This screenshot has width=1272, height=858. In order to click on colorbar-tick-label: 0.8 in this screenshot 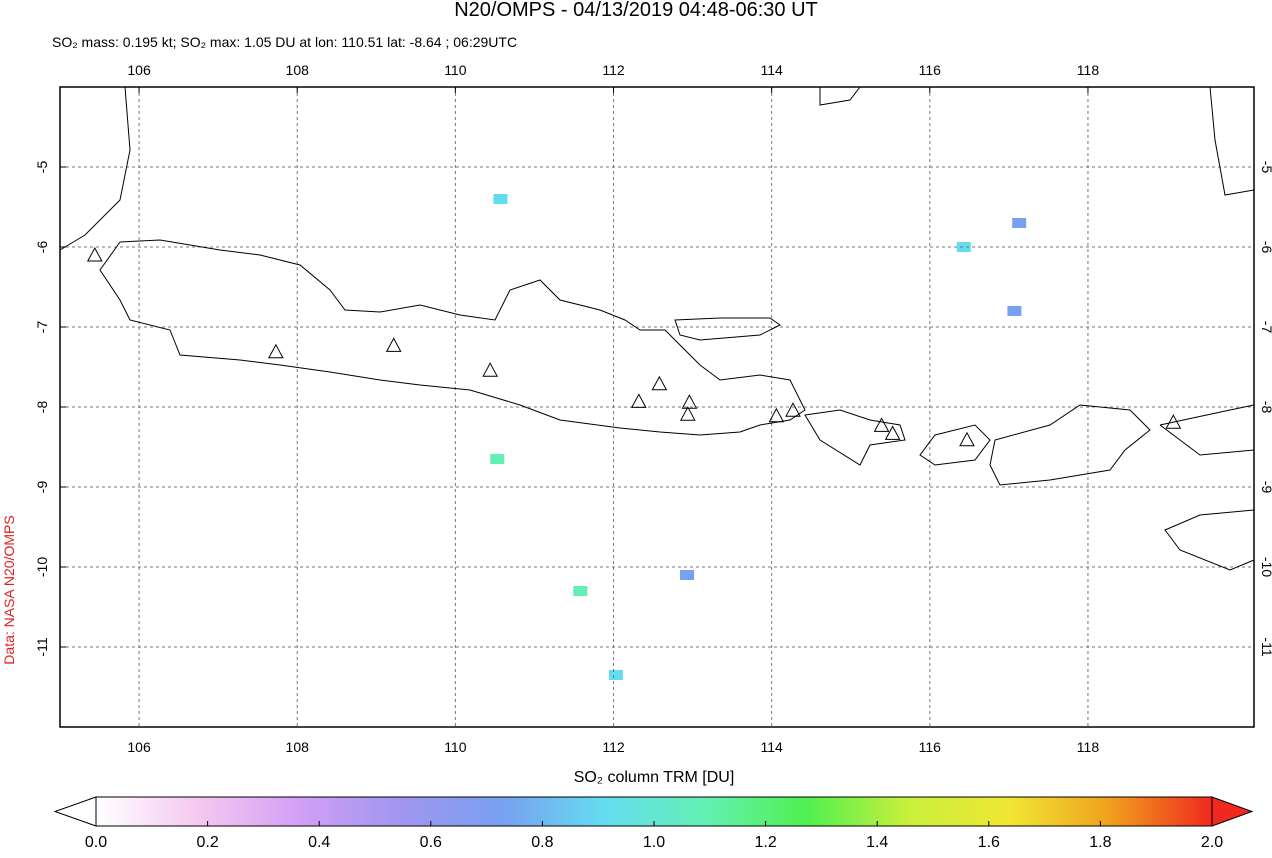, I will do `click(542, 842)`.